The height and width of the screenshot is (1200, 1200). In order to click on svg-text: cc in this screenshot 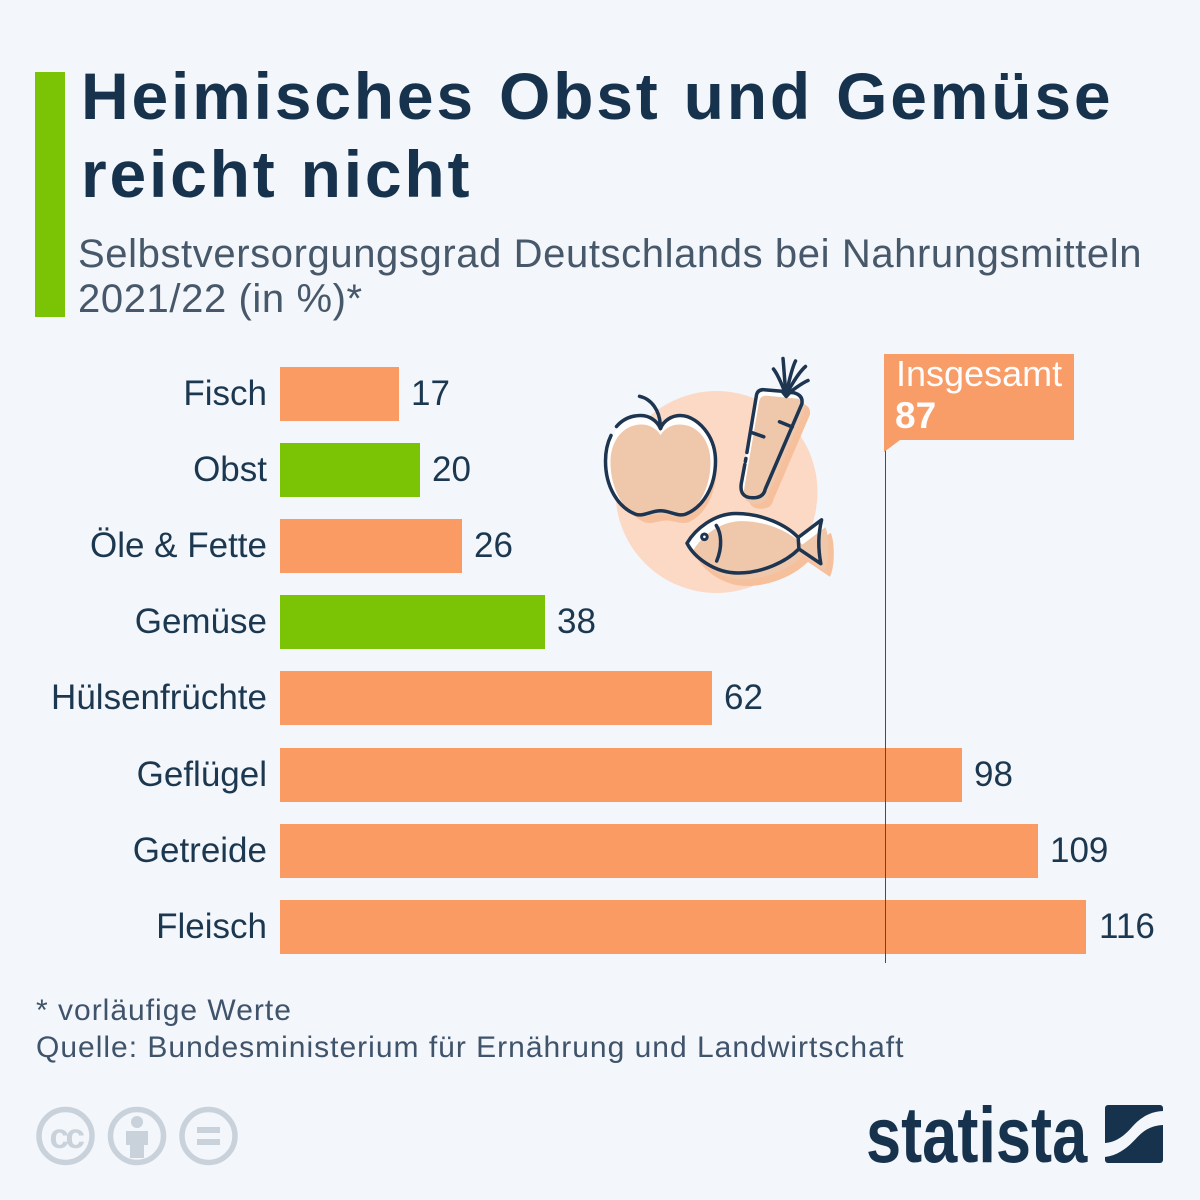, I will do `click(67, 1136)`.